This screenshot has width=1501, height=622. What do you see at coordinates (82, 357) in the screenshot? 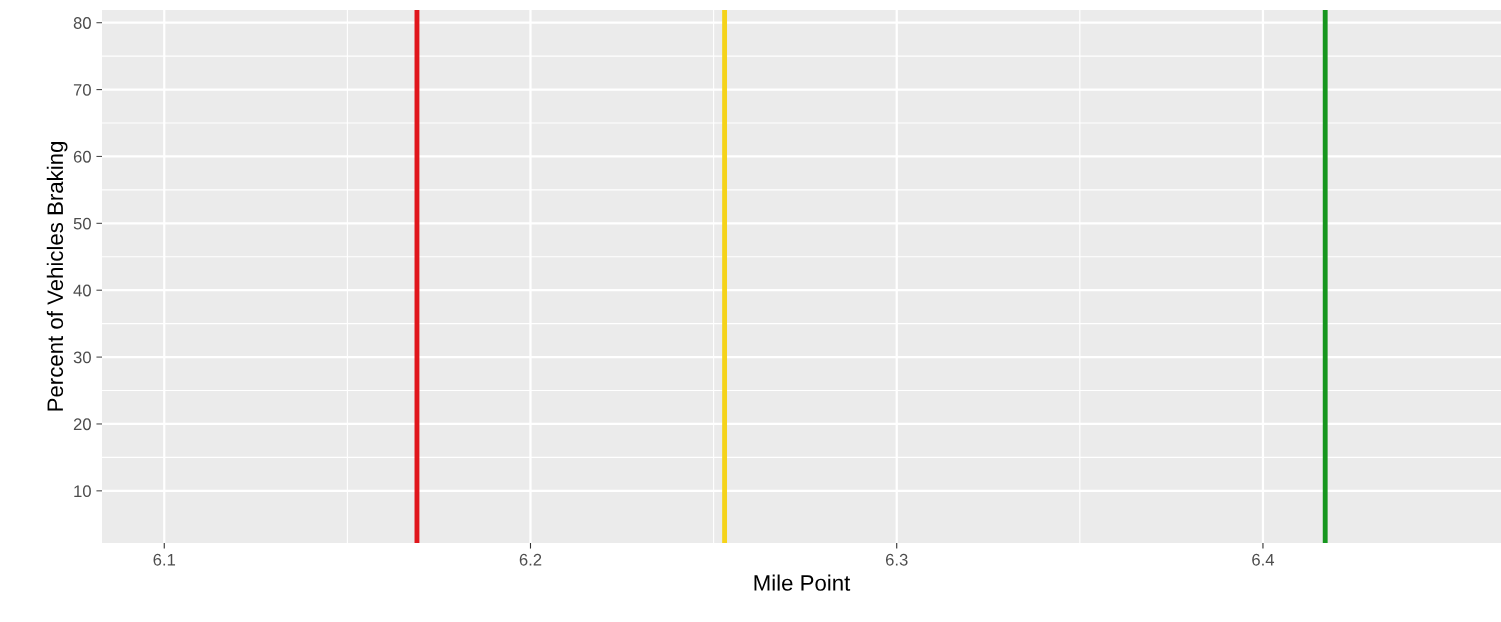
I see `y-tick-label: 30` at bounding box center [82, 357].